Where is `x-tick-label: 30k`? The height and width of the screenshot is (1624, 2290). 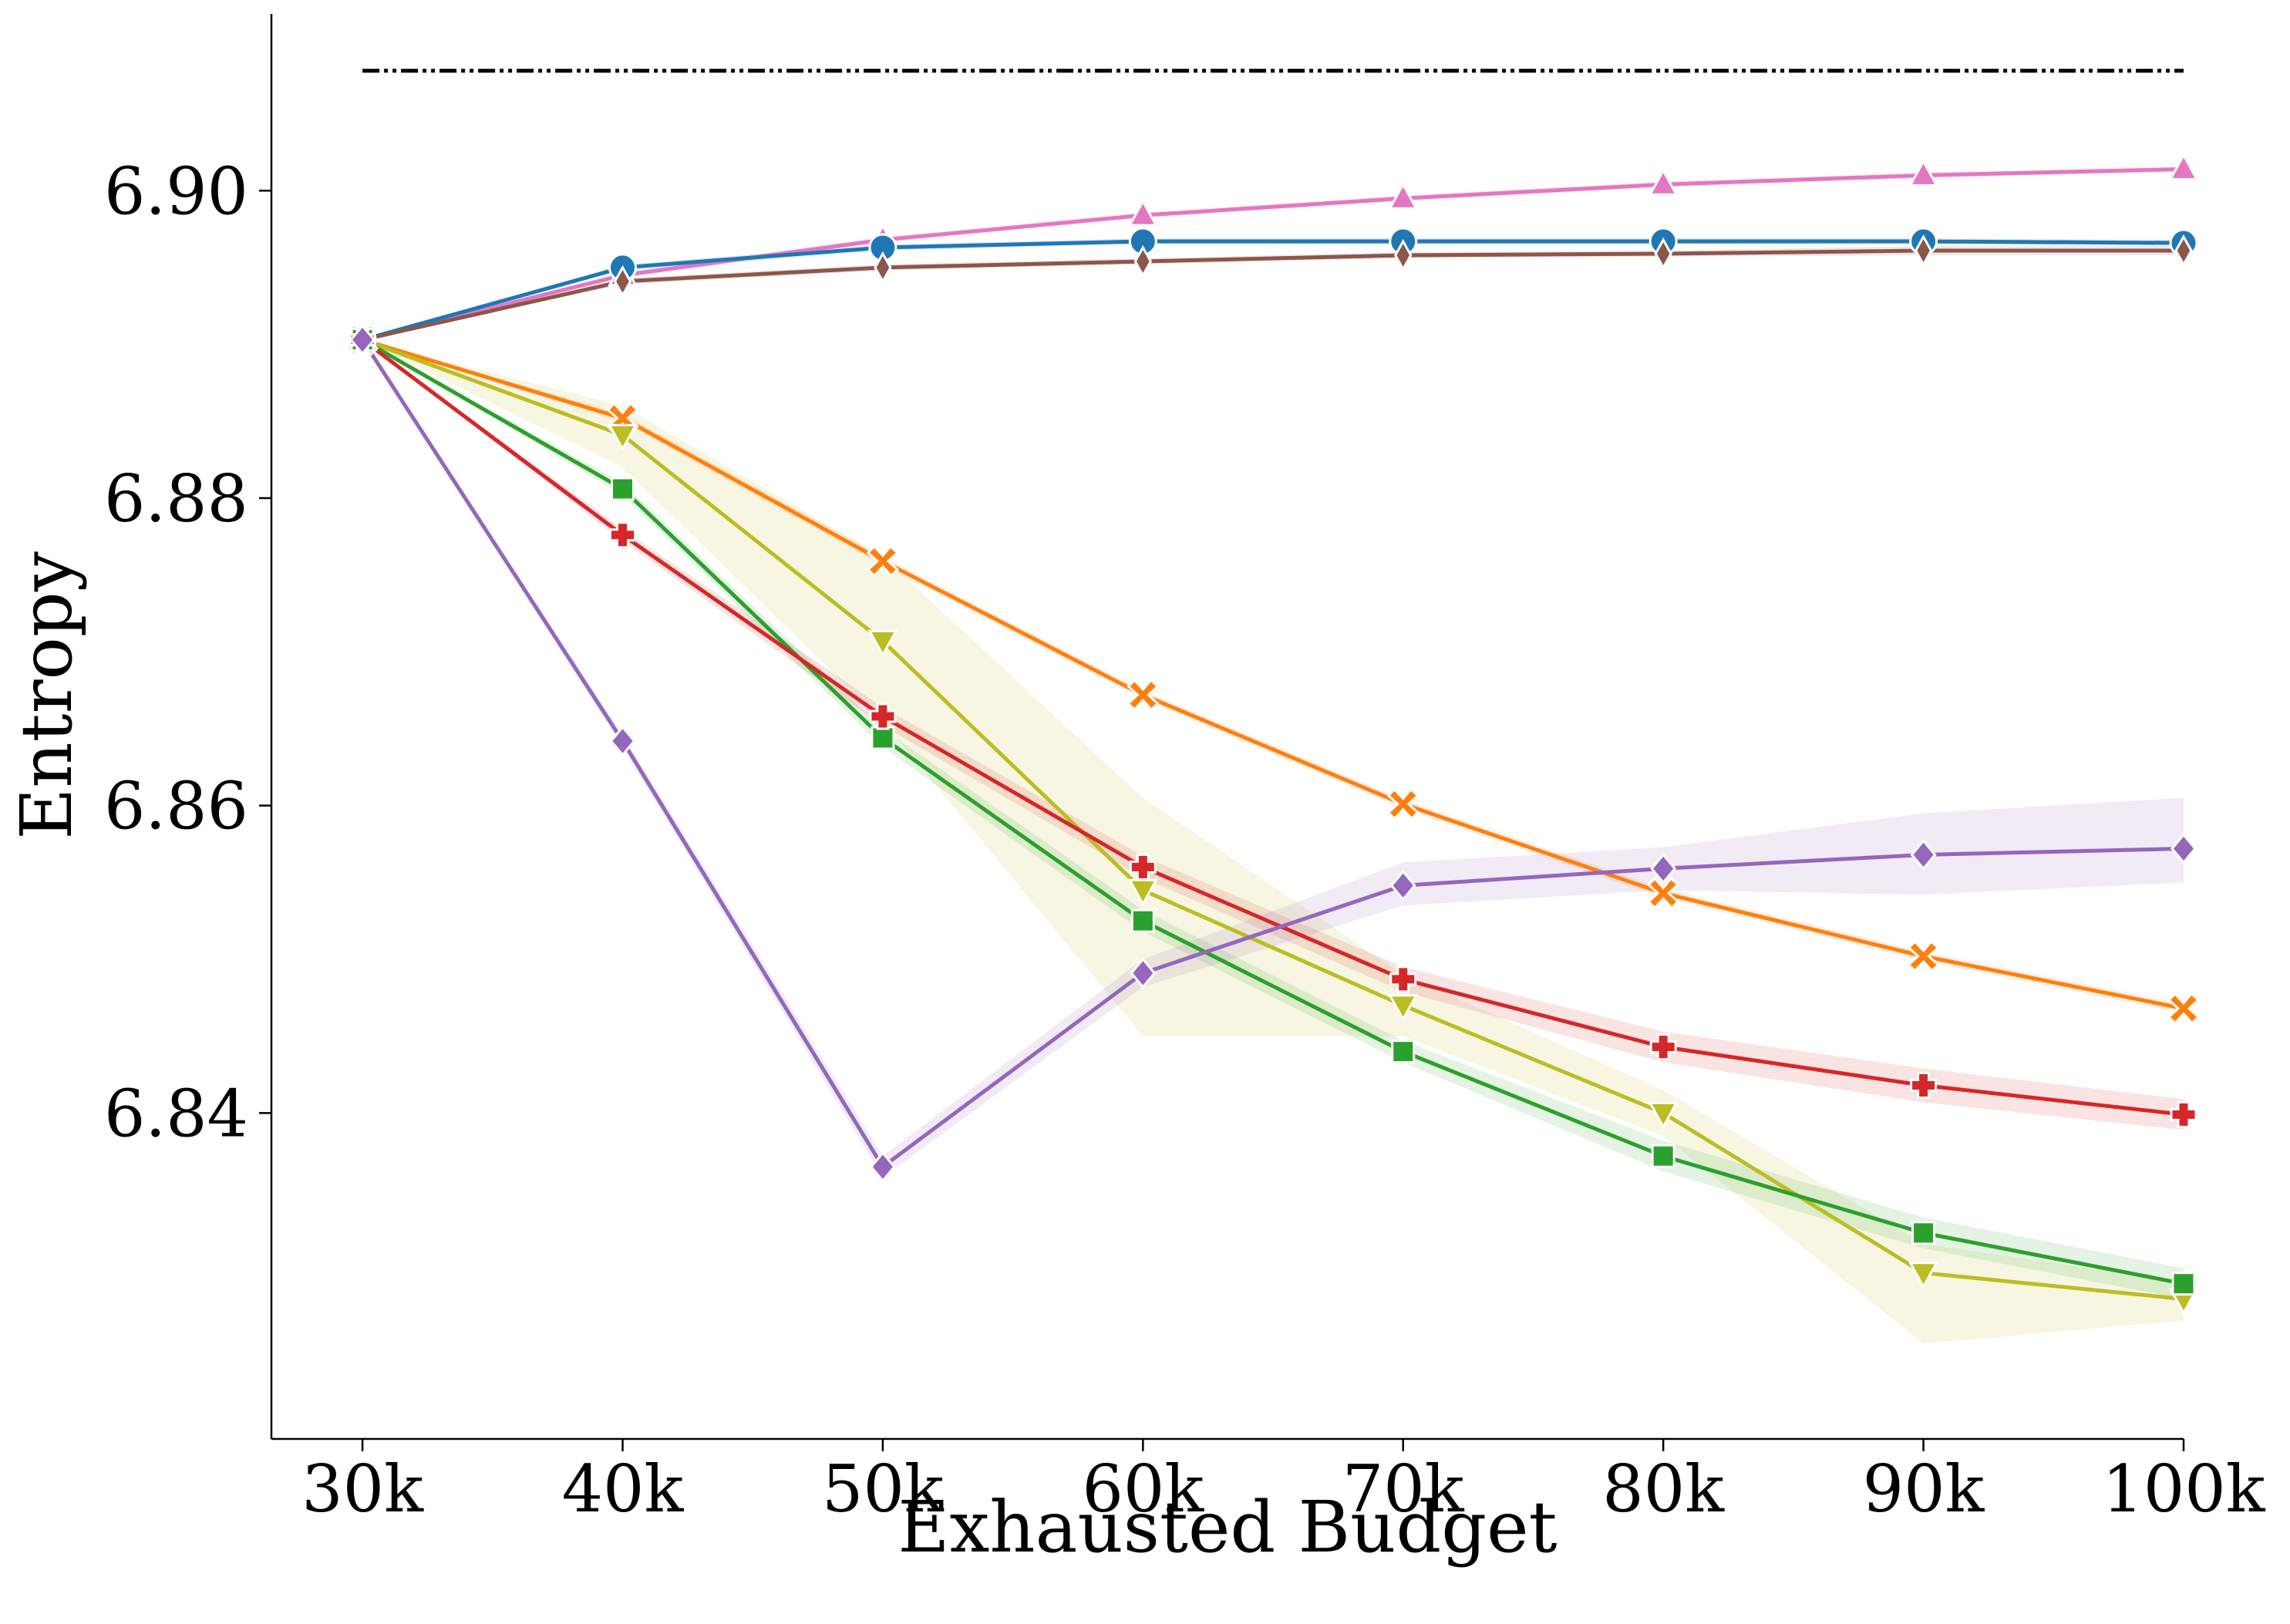
x-tick-label: 30k is located at coordinates (362, 1489).